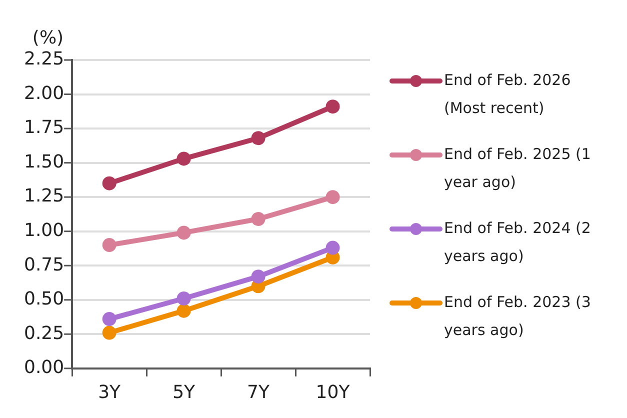  I want to click on y-tick-label: 2.00, so click(44, 93).